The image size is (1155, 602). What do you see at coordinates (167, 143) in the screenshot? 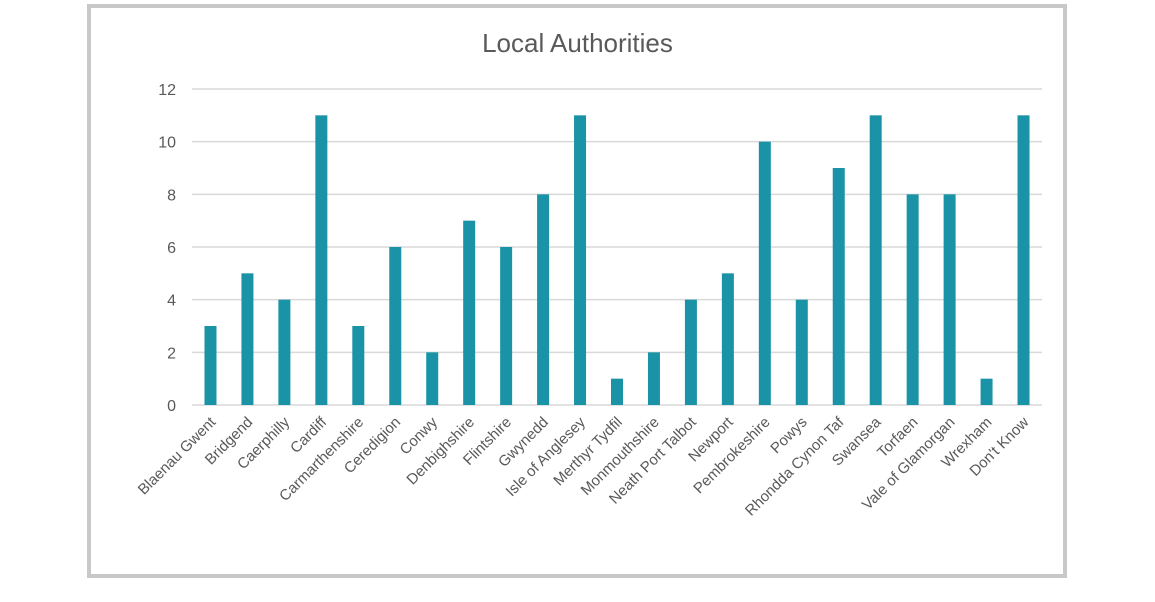
I see `y-tick-label: 10` at bounding box center [167, 143].